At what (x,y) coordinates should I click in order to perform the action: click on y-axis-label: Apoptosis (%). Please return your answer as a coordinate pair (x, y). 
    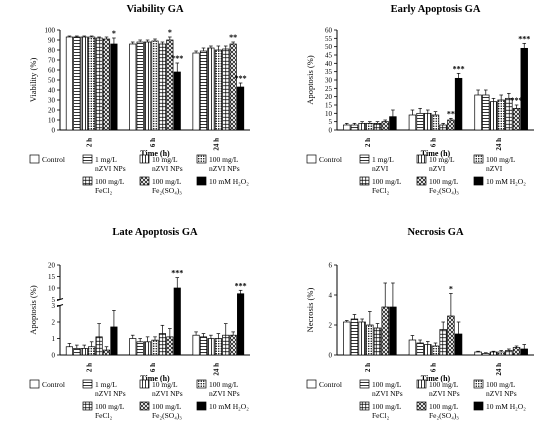
    Looking at the image, I should click on (33, 310).